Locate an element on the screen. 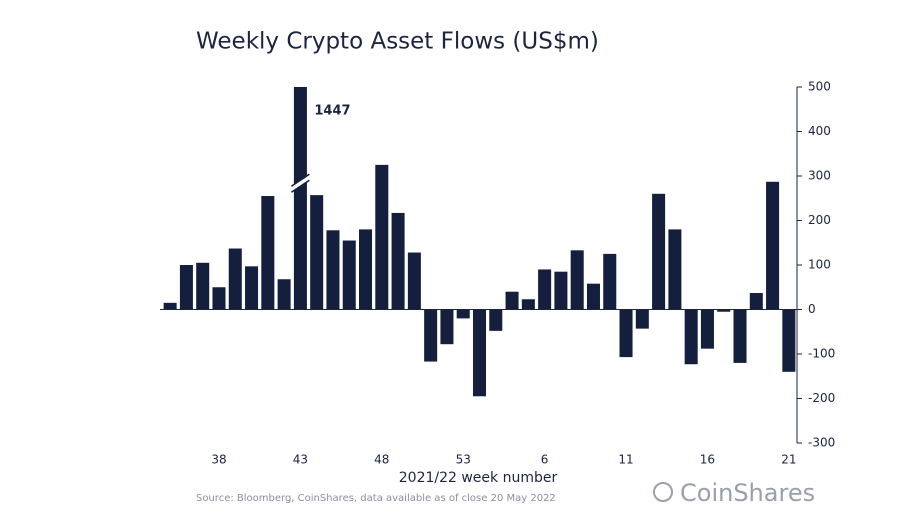 This screenshot has width=900, height=515. y-tick-label: 100 is located at coordinates (819, 265).